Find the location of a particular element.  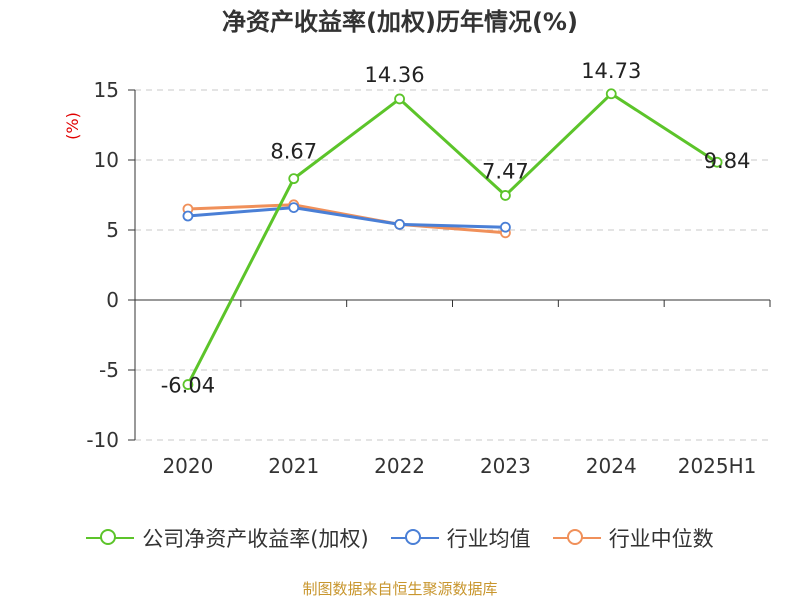

legend-marker-company-roe is located at coordinates (110, 538).